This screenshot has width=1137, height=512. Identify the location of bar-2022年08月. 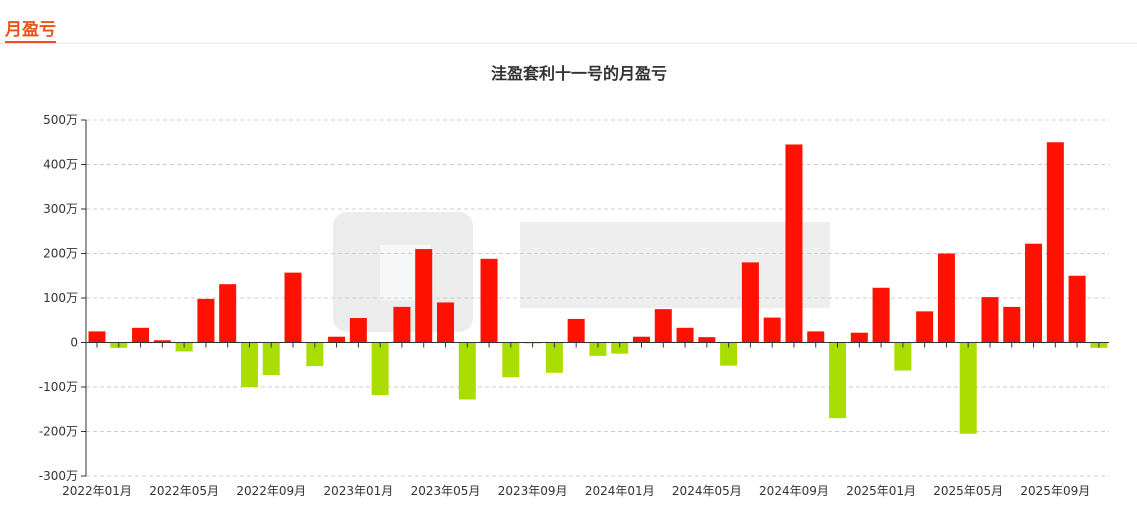
(249, 365).